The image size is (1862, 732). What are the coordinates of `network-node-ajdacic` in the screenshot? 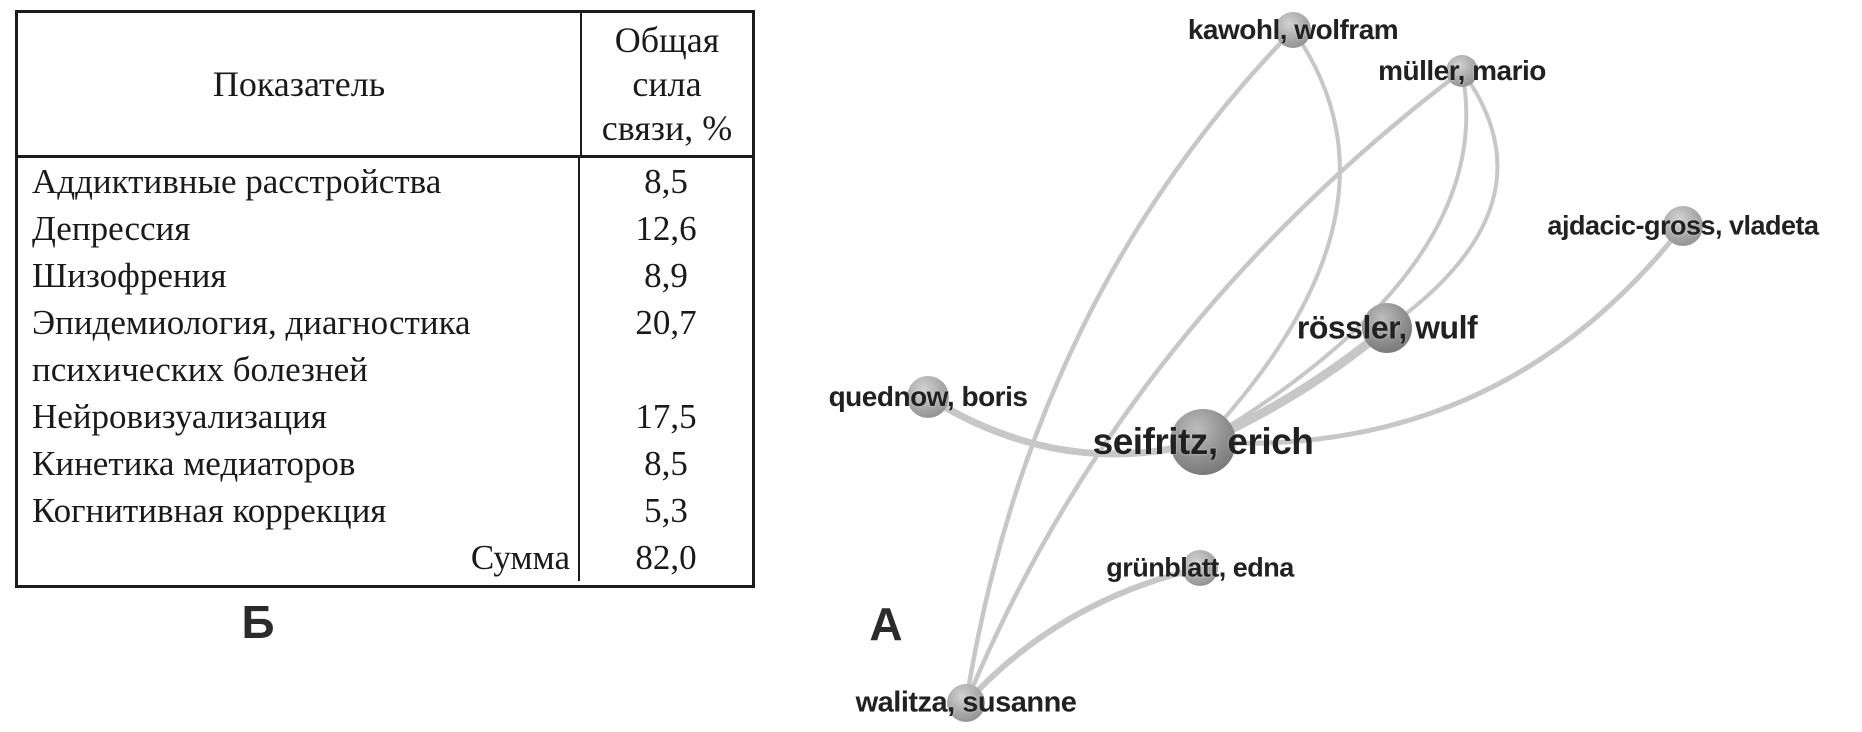 It's located at (1683, 226).